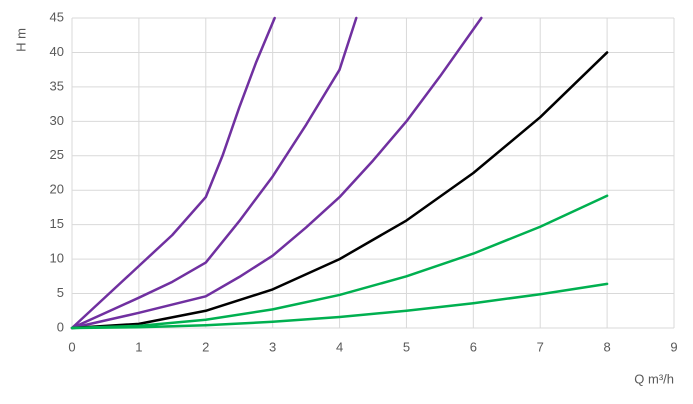  Describe the element at coordinates (205, 346) in the screenshot. I see `x-tick-label: 2` at that location.